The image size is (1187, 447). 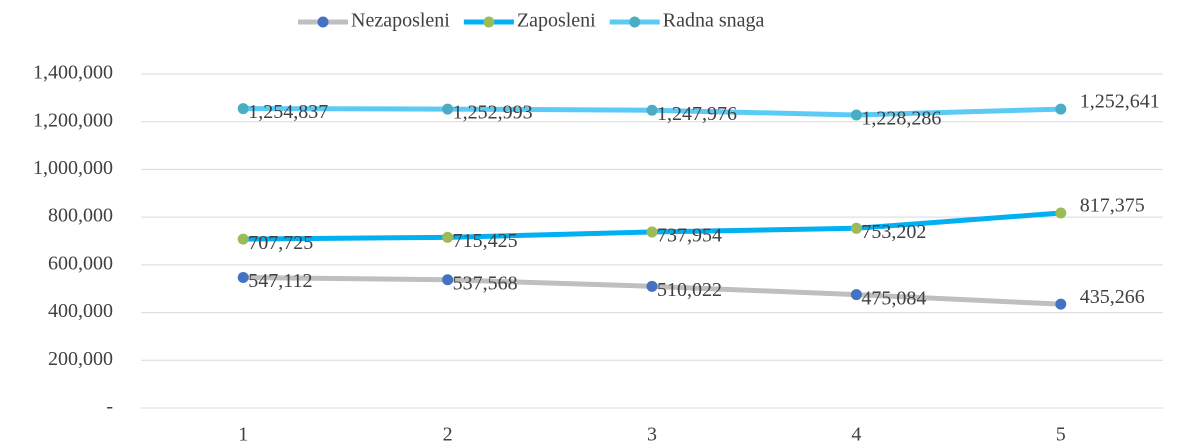 I want to click on legend-label: Zaposleni, so click(x=556, y=21).